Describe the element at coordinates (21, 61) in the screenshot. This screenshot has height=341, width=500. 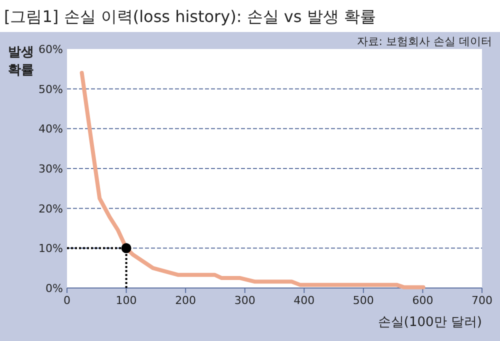
I see `y-axis-title: 발생 확률` at that location.